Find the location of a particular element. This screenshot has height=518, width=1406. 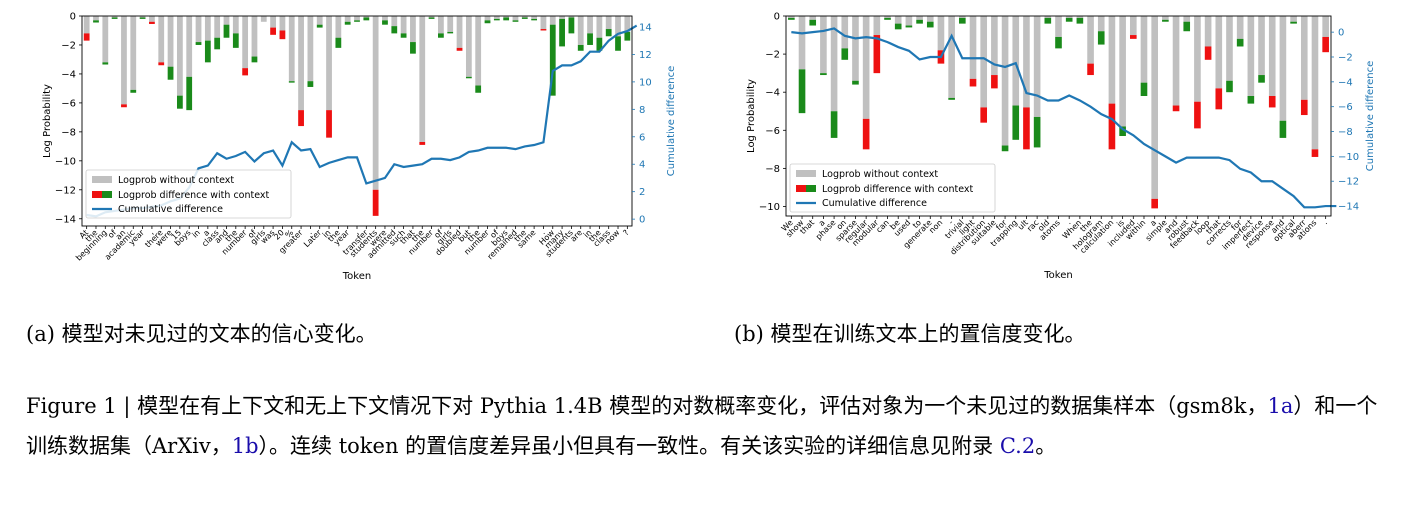

y2-tick-label-6: 12 is located at coordinates (645, 55).